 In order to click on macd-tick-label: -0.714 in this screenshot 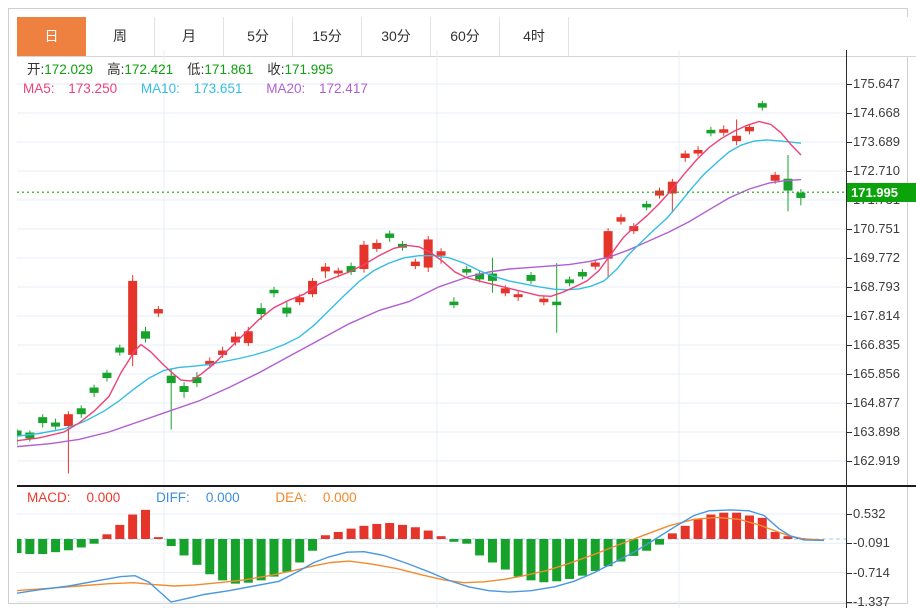, I will do `click(871, 572)`.